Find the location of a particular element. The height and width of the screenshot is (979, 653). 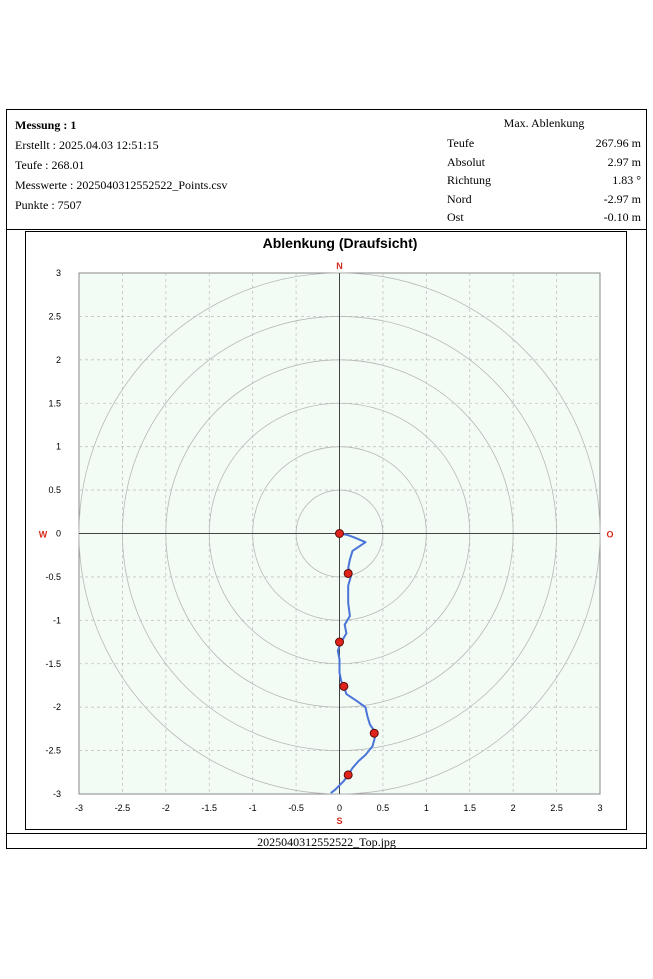

max-deflection-value: 2.97 m is located at coordinates (624, 161).